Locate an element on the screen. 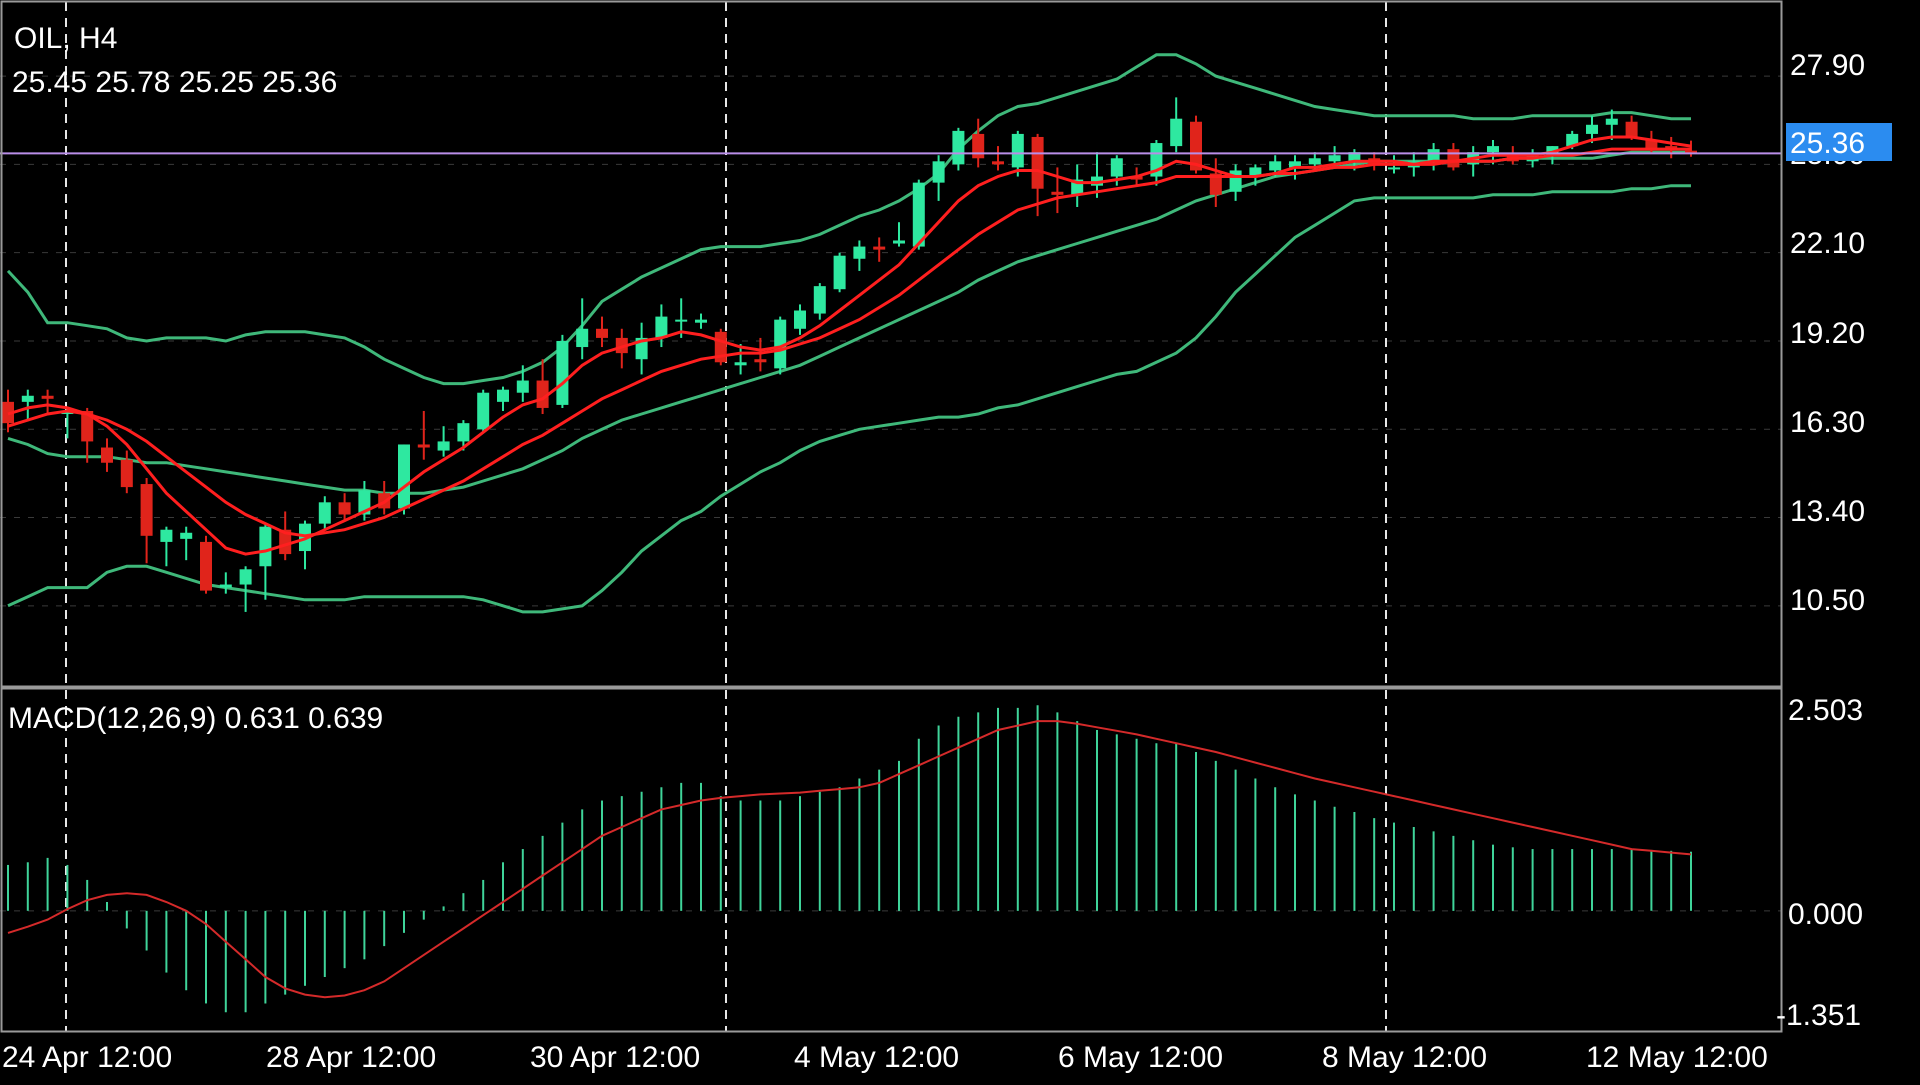 This screenshot has width=1920, height=1085. price-tick-label: 10.50 is located at coordinates (1827, 600).